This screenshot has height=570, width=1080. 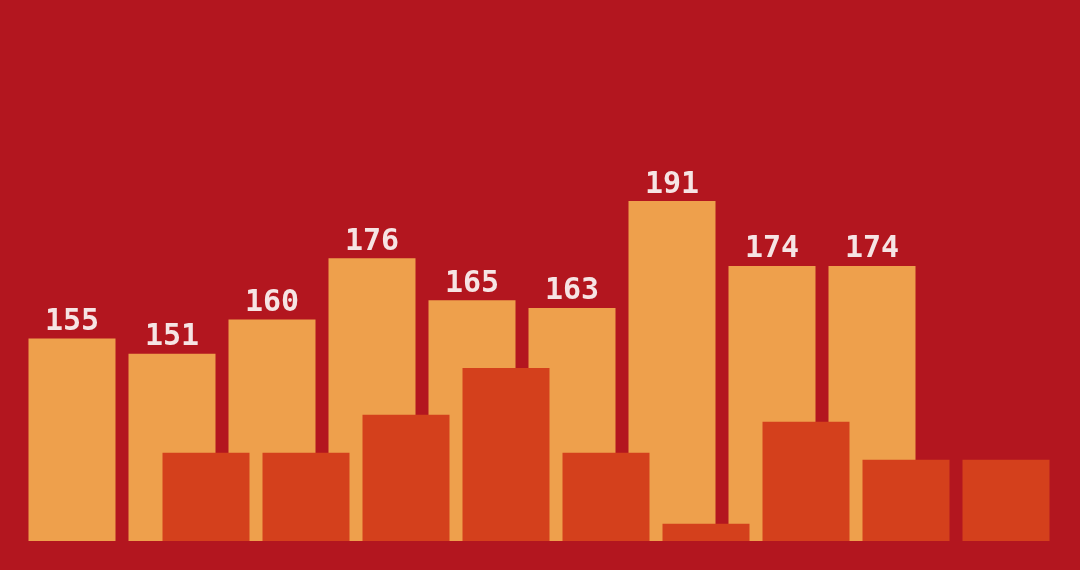 I want to click on data-label: 163, so click(x=572, y=289).